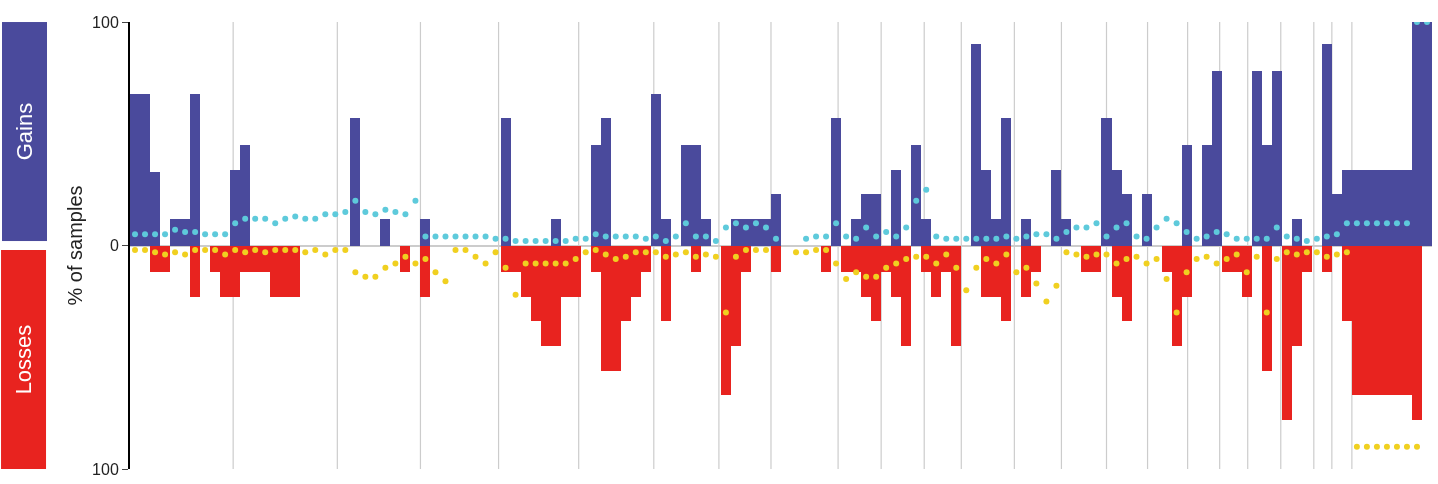  What do you see at coordinates (114, 246) in the screenshot?
I see `y-tick-label: 0` at bounding box center [114, 246].